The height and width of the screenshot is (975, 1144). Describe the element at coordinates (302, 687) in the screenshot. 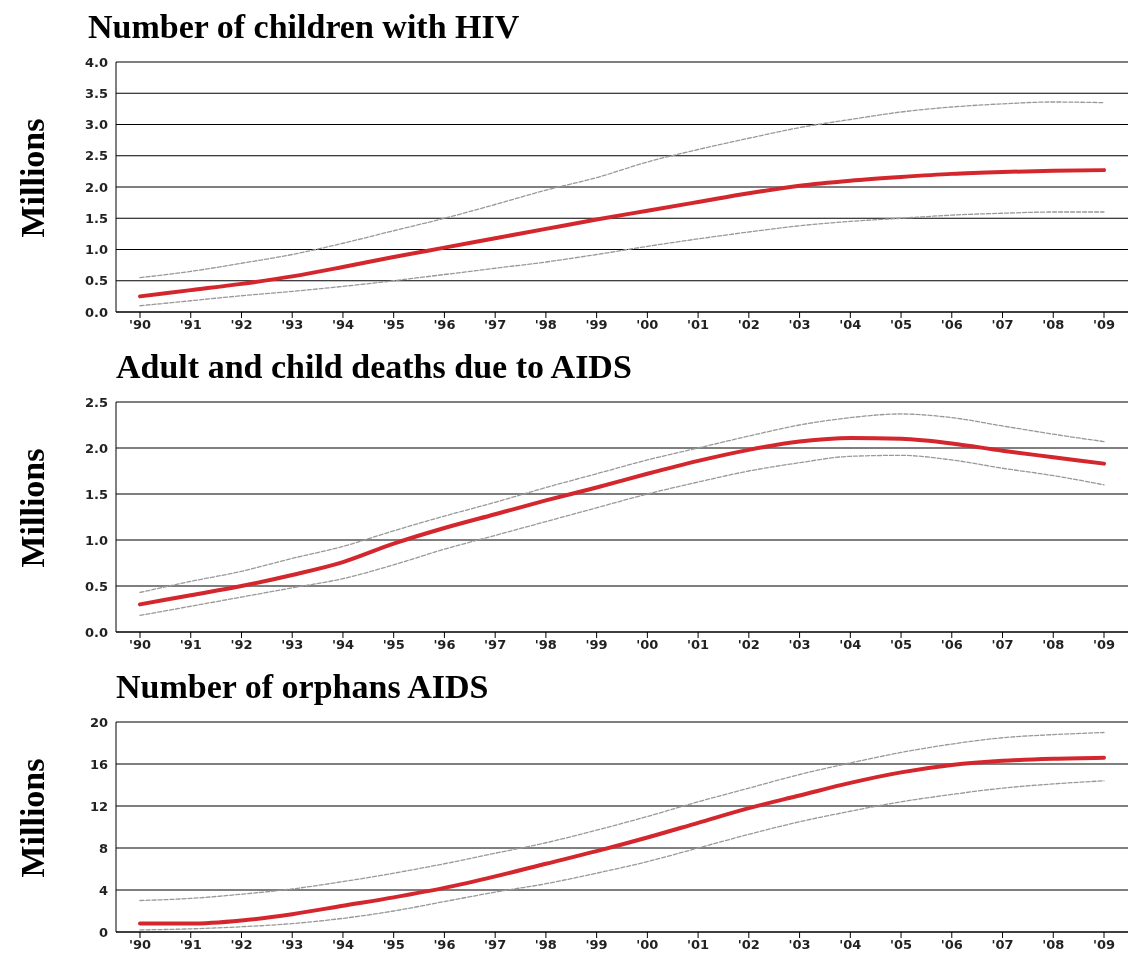

I see `chart-title: Number of orphans AIDS` at that location.